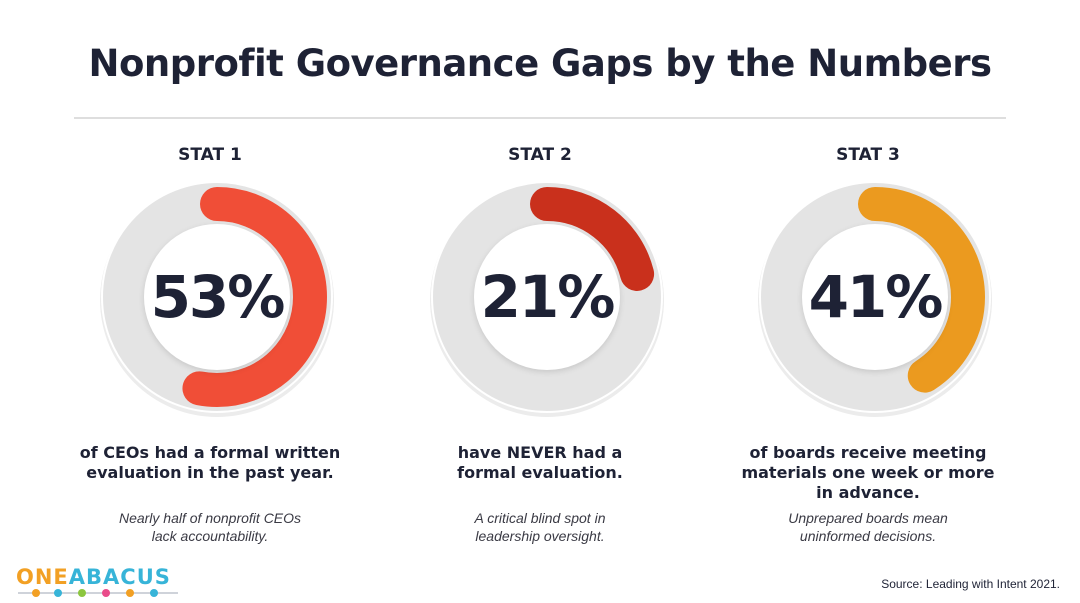 The image size is (1080, 603). What do you see at coordinates (42, 577) in the screenshot?
I see `logo-text-one: ONE` at bounding box center [42, 577].